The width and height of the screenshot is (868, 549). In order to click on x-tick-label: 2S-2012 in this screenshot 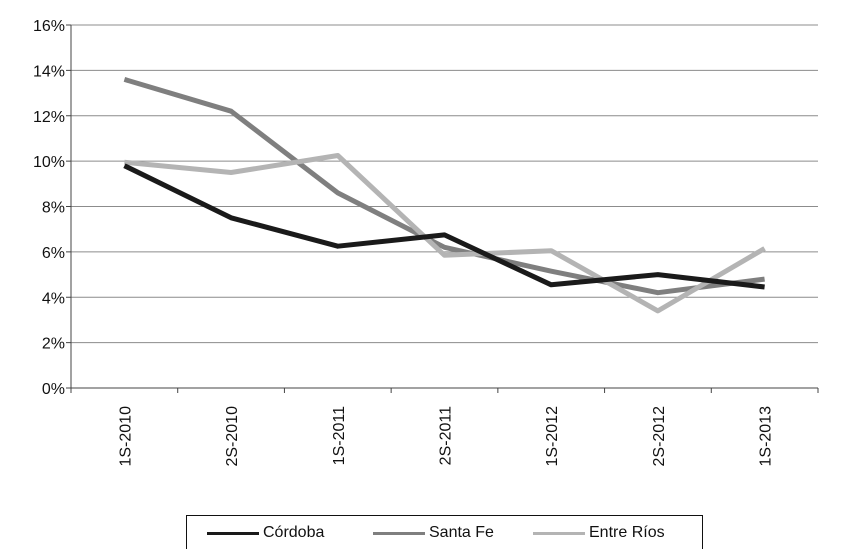, I will do `click(659, 436)`.